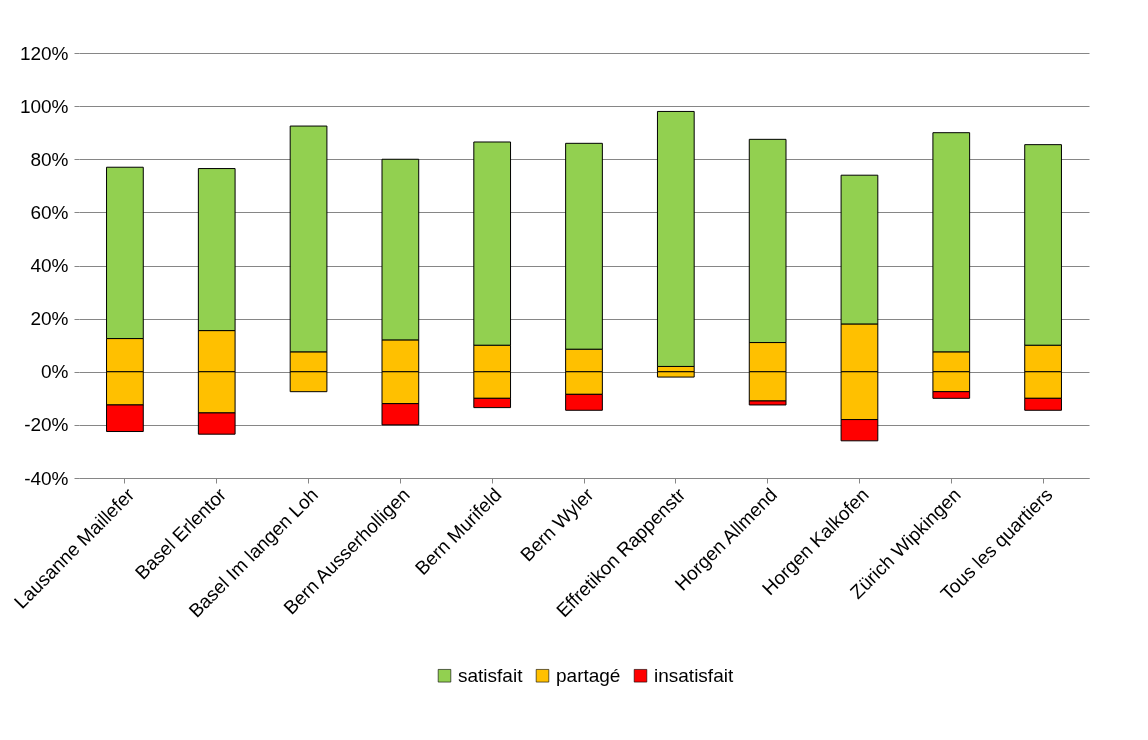 The height and width of the screenshot is (740, 1148). What do you see at coordinates (46, 478) in the screenshot?
I see `y-tick-label: -40%` at bounding box center [46, 478].